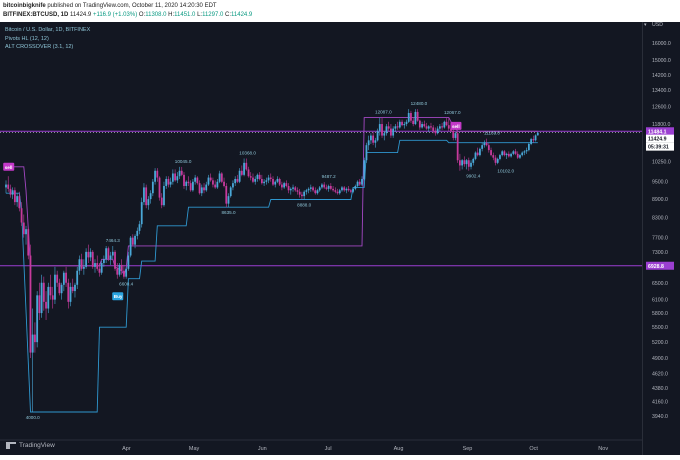 The image size is (680, 460). Describe the element at coordinates (661, 108) in the screenshot. I see `y-tick-label: 12600.0` at that location.